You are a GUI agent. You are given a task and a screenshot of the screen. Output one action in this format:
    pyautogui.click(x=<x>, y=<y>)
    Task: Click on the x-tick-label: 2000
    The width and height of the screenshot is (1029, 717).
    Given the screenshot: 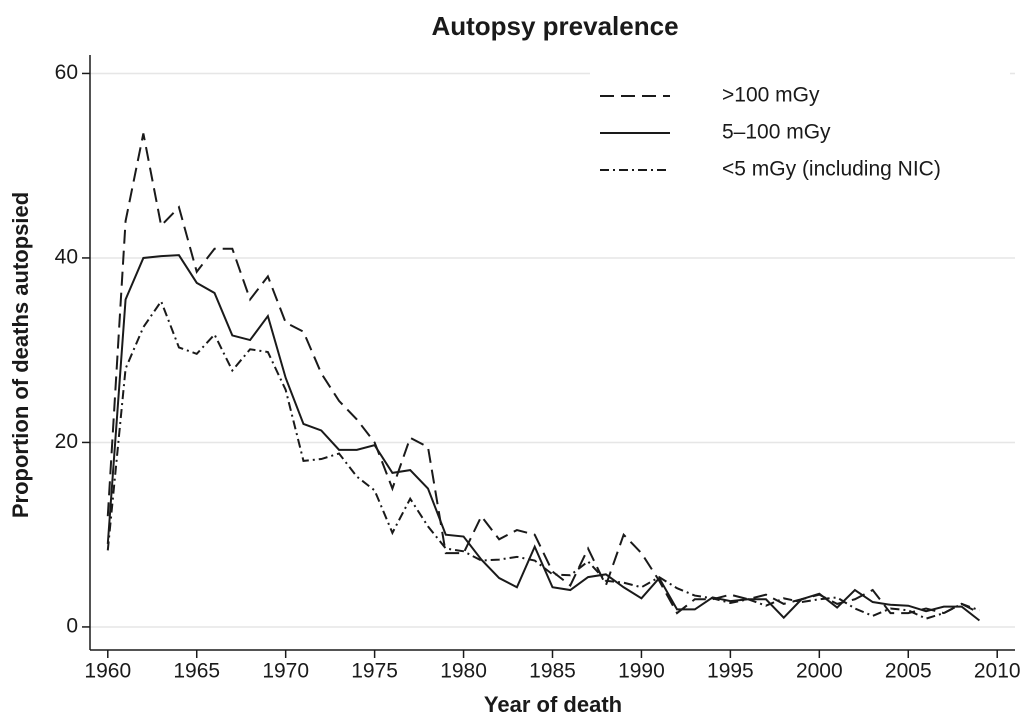 What is the action you would take?
    pyautogui.click(x=819, y=671)
    